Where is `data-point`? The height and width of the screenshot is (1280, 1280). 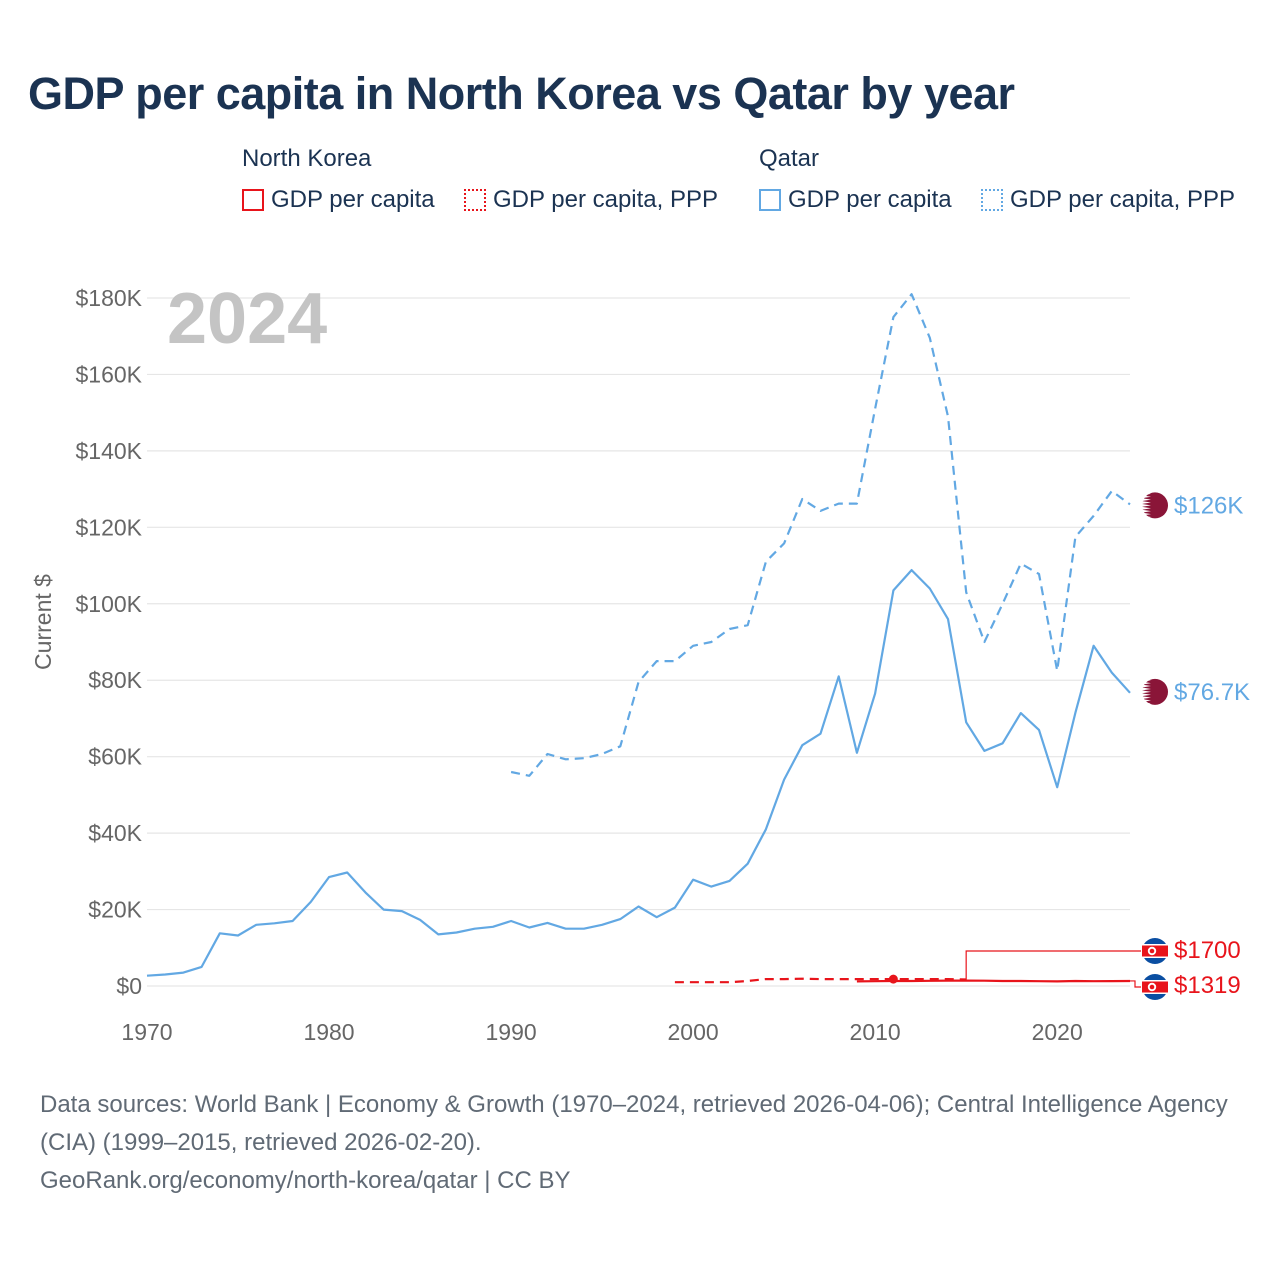 data-point is located at coordinates (893, 979).